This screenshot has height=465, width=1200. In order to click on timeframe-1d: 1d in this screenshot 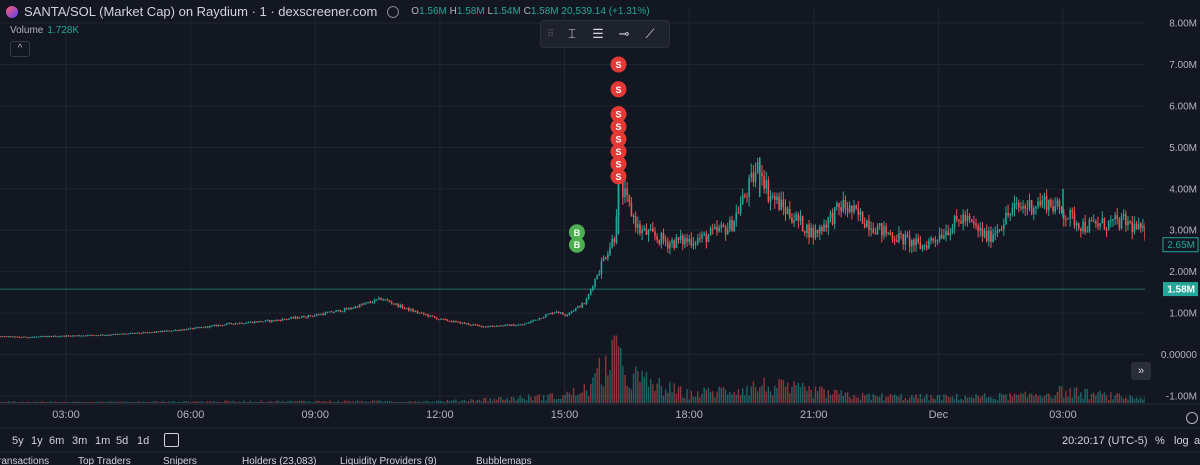, I will do `click(143, 441)`.